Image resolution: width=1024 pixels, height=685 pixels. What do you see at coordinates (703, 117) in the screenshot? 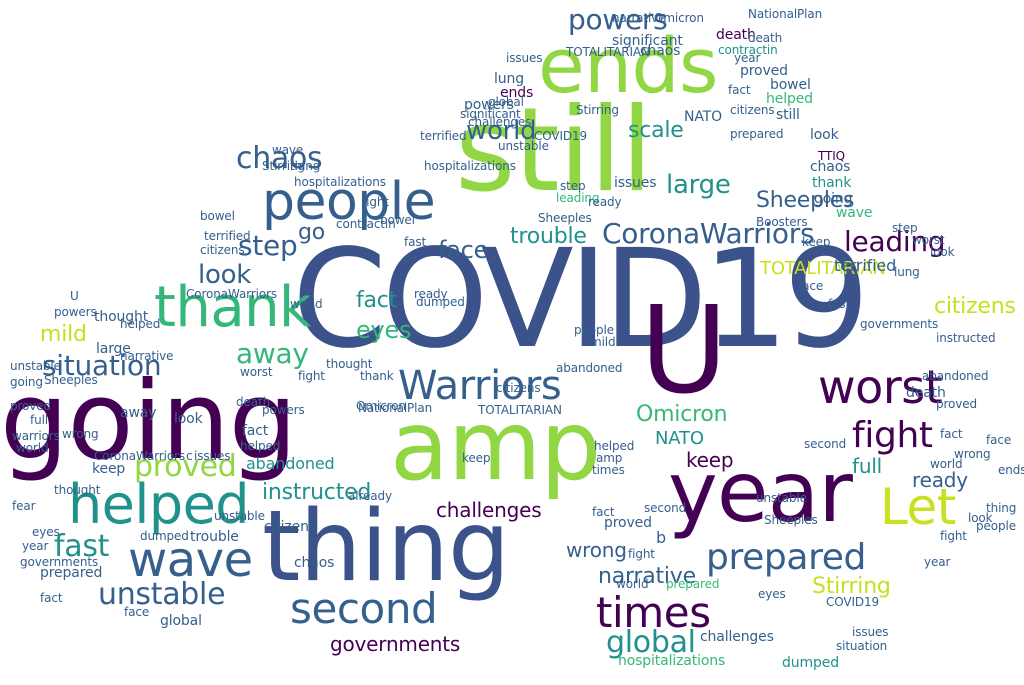
I see `word-nato: NATO` at bounding box center [703, 117].